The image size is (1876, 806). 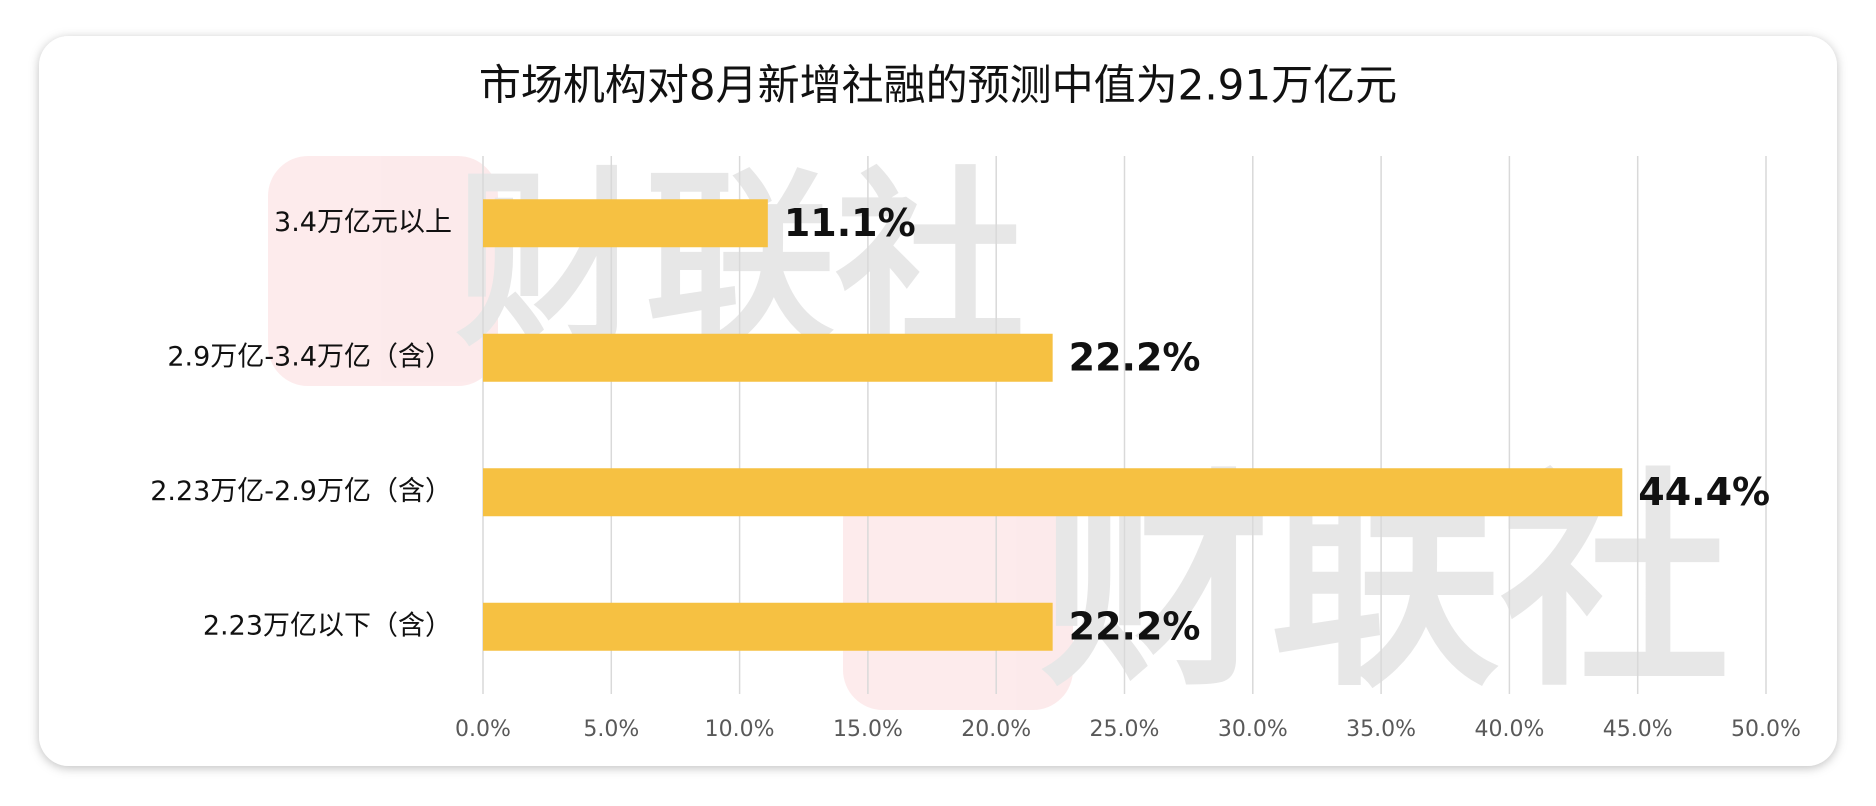 I want to click on x-tick-label: 10.0%, so click(x=740, y=729).